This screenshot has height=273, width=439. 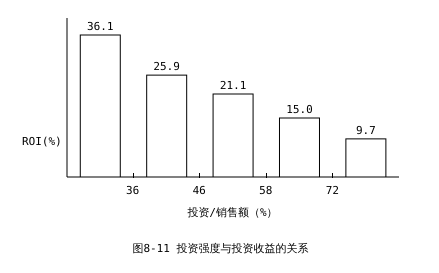 I want to click on text: 36, so click(x=132, y=190).